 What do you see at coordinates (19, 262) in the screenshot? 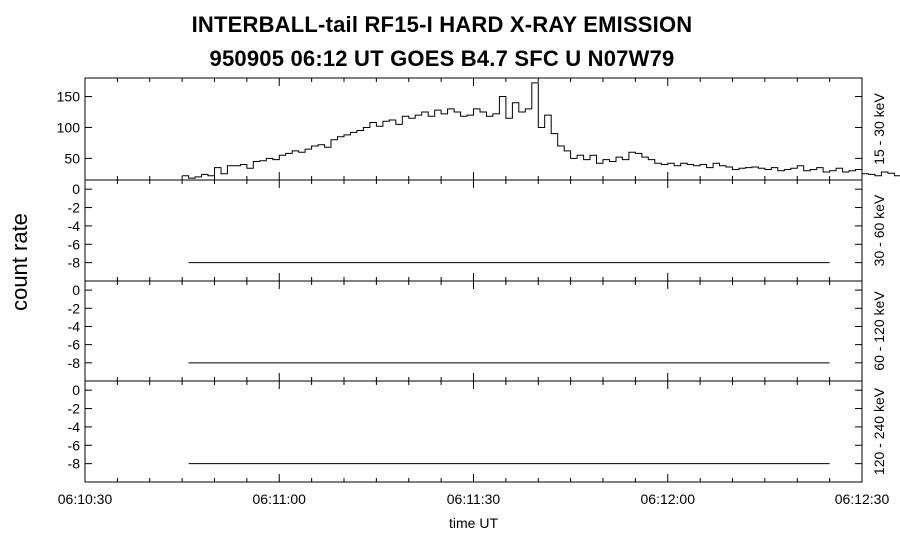
I see `y-axis-label: count rate` at bounding box center [19, 262].